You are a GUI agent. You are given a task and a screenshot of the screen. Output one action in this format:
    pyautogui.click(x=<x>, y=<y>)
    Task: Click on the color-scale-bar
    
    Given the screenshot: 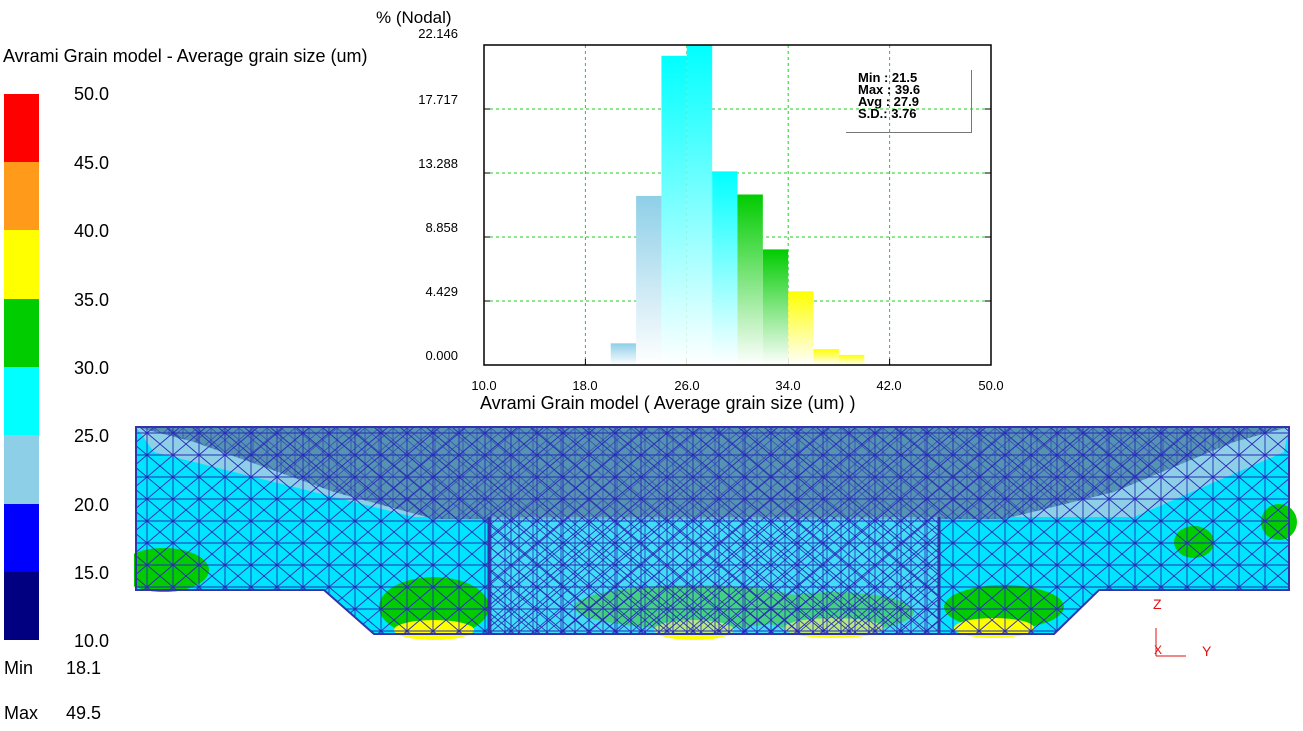 What is the action you would take?
    pyautogui.click(x=21, y=367)
    